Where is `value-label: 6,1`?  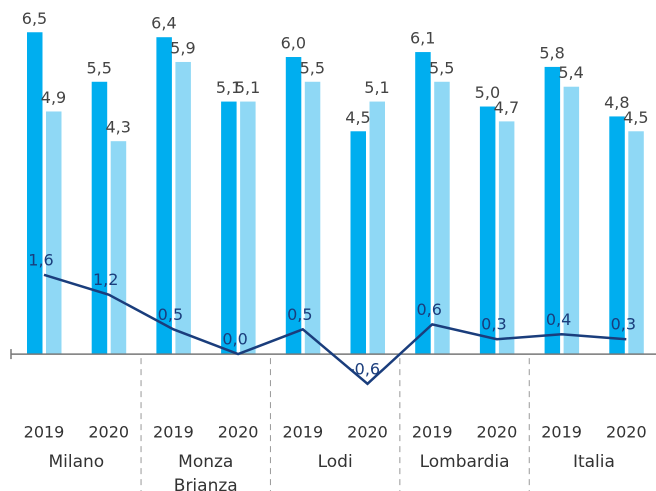
value-label: 6,1 is located at coordinates (422, 38).